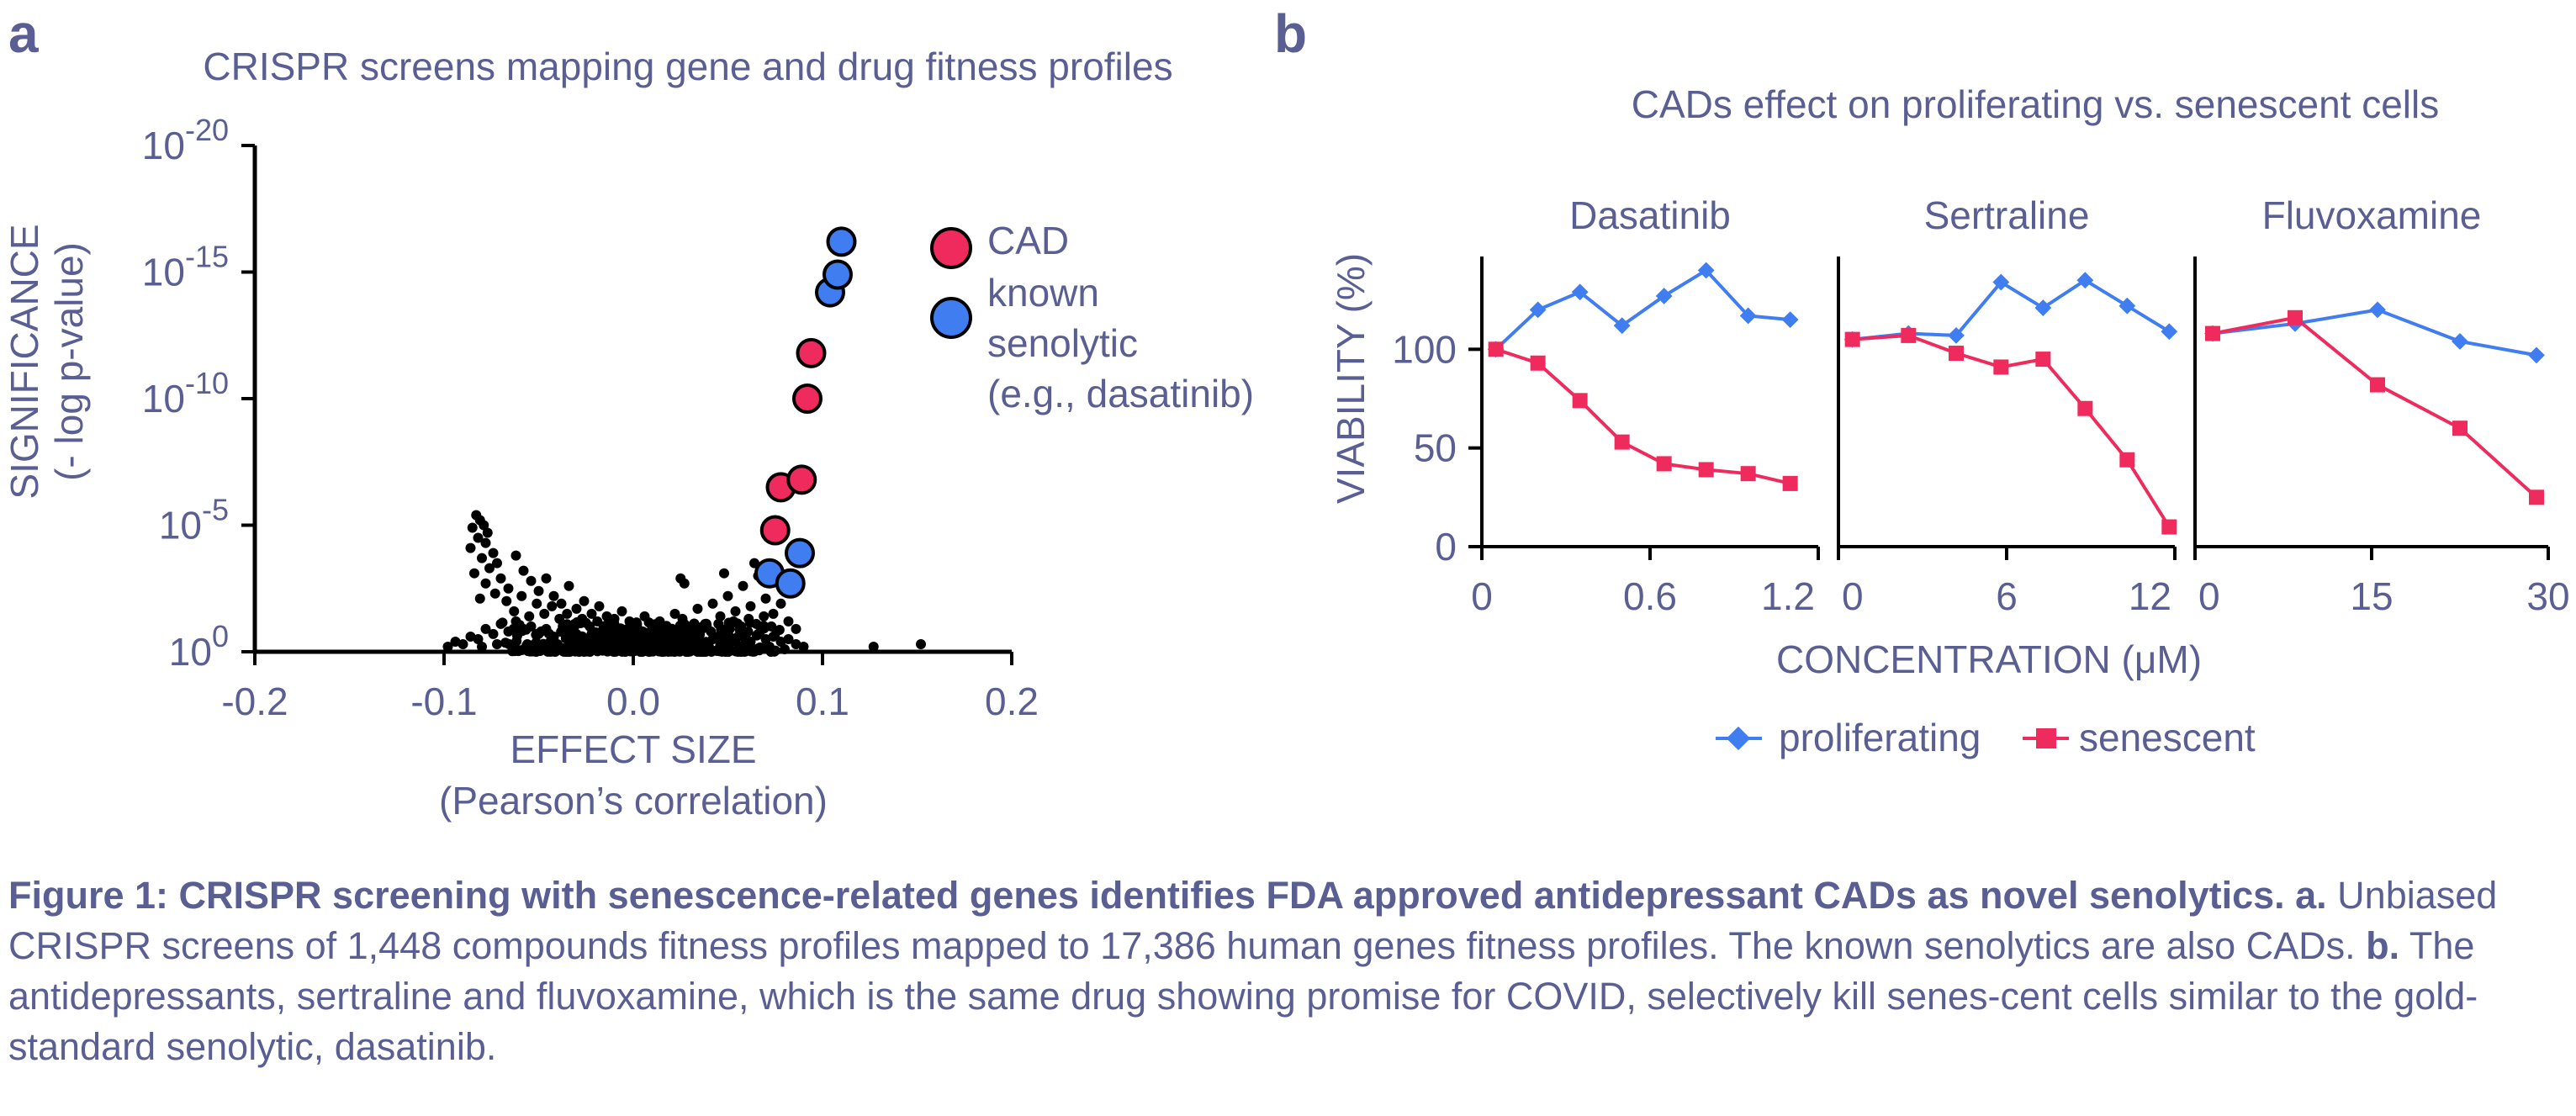 Image resolution: width=2576 pixels, height=1116 pixels. I want to click on scatter-ytick-label: 10-20, so click(185, 140).